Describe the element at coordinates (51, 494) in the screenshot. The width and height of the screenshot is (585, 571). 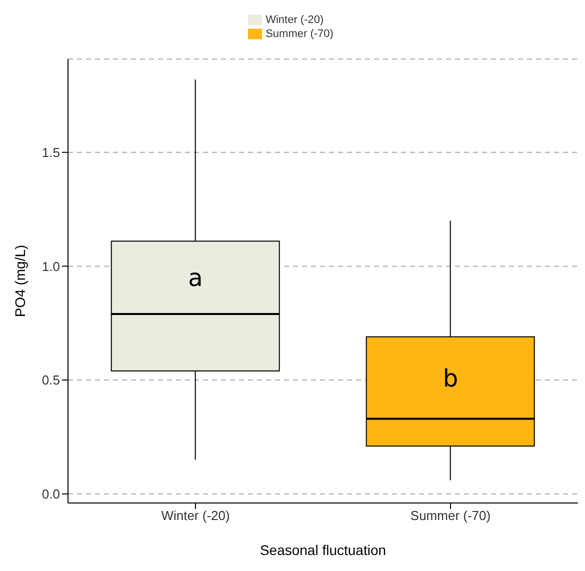
I see `y-tick-label: 0.0` at that location.